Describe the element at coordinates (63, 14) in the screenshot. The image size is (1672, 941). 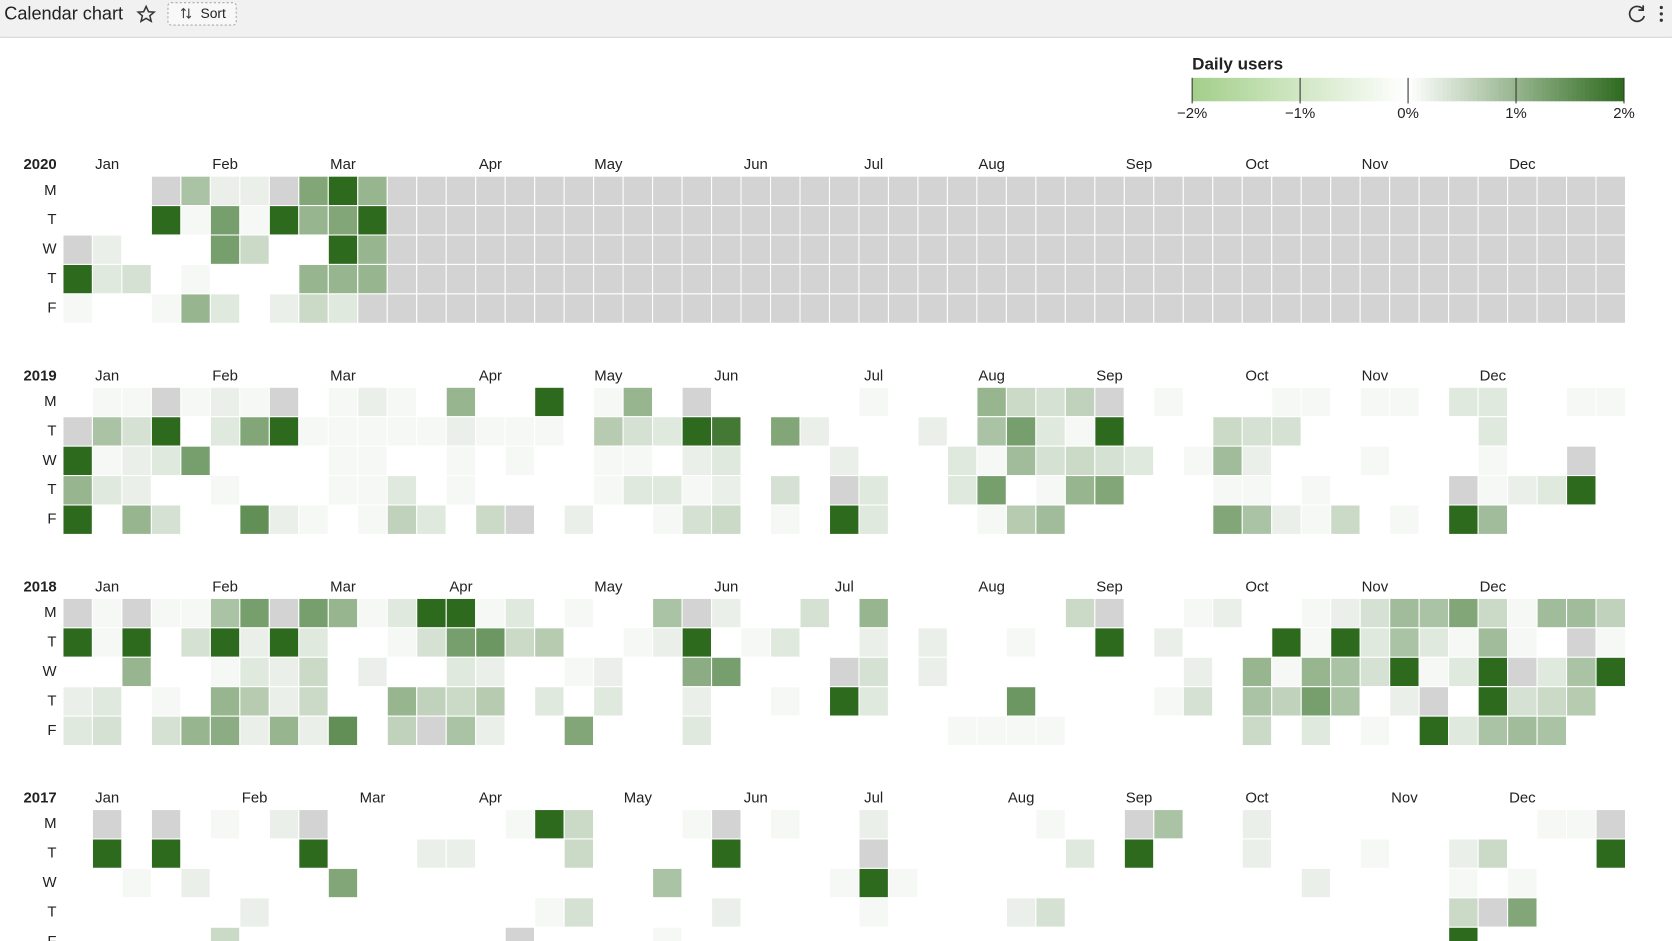
I see `page-title: Calendar chart` at that location.